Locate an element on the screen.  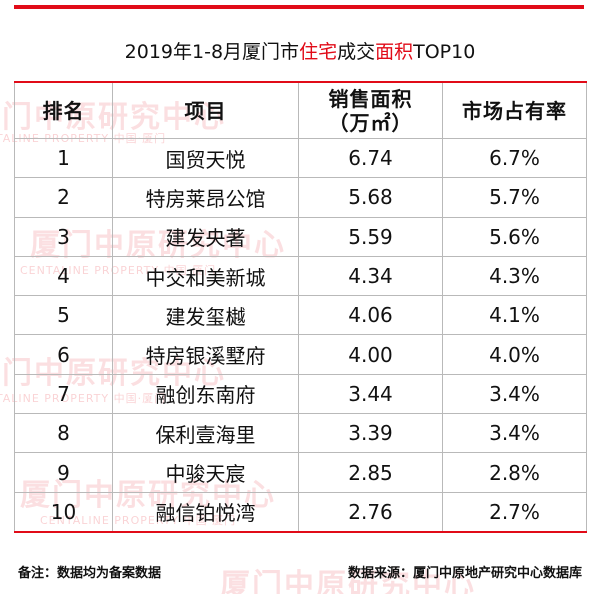
table-row: 2 特房莱昂公馆 5.68 5.7% is located at coordinates (300, 197).